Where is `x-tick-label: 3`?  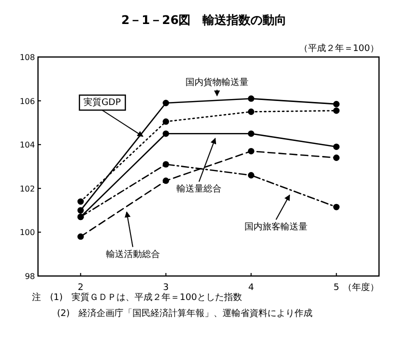 x-tick-label: 3 is located at coordinates (166, 288).